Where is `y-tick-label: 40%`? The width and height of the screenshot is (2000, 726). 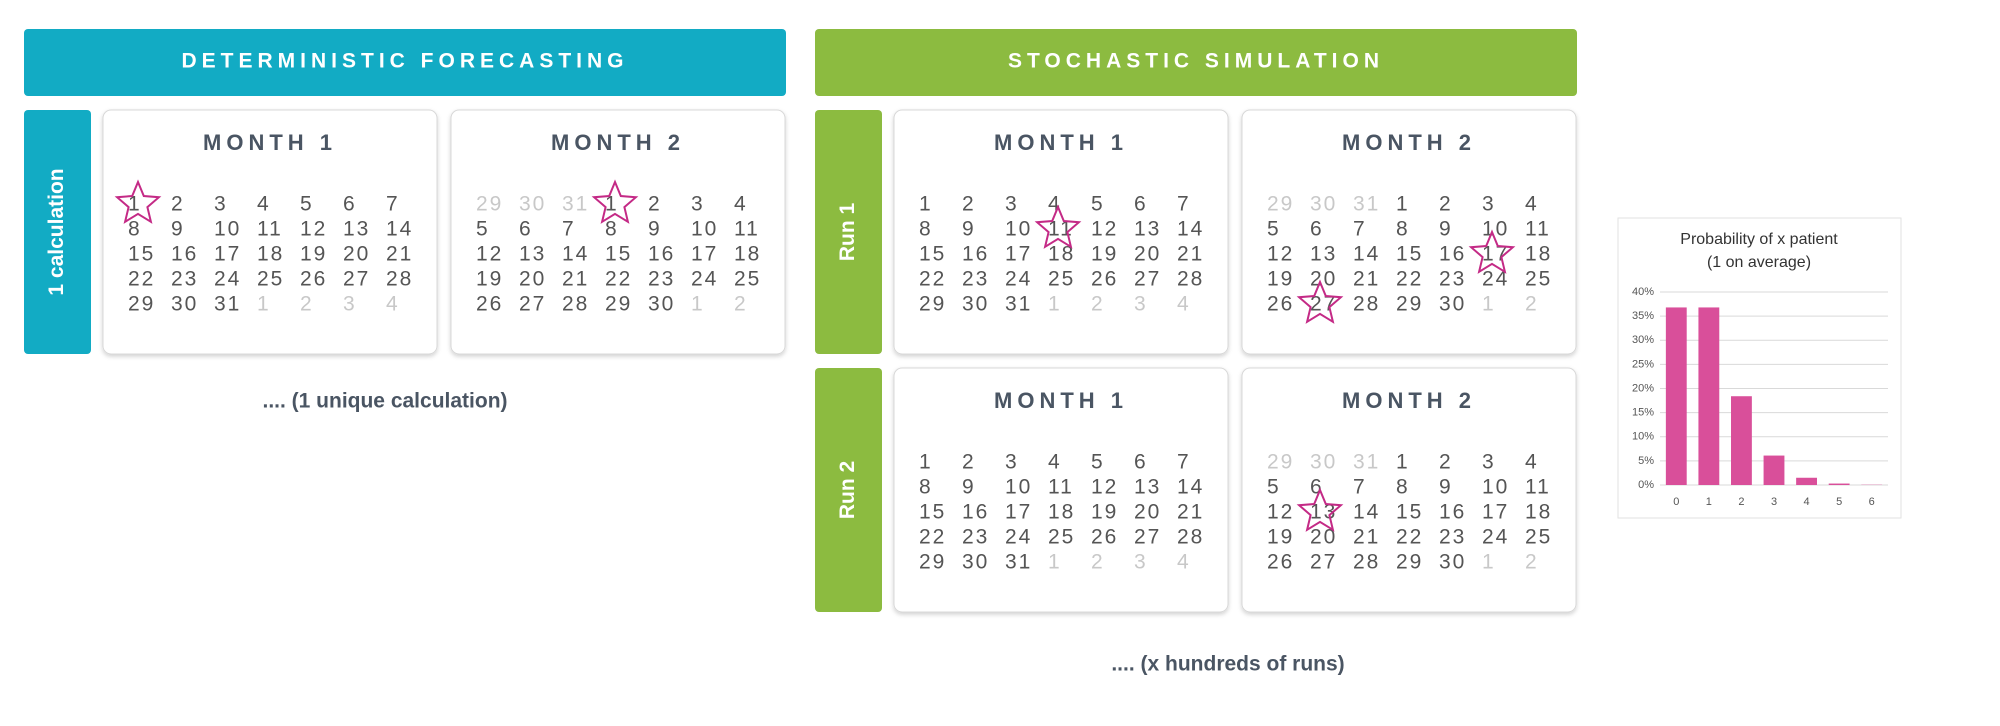 y-tick-label: 40% is located at coordinates (1643, 292).